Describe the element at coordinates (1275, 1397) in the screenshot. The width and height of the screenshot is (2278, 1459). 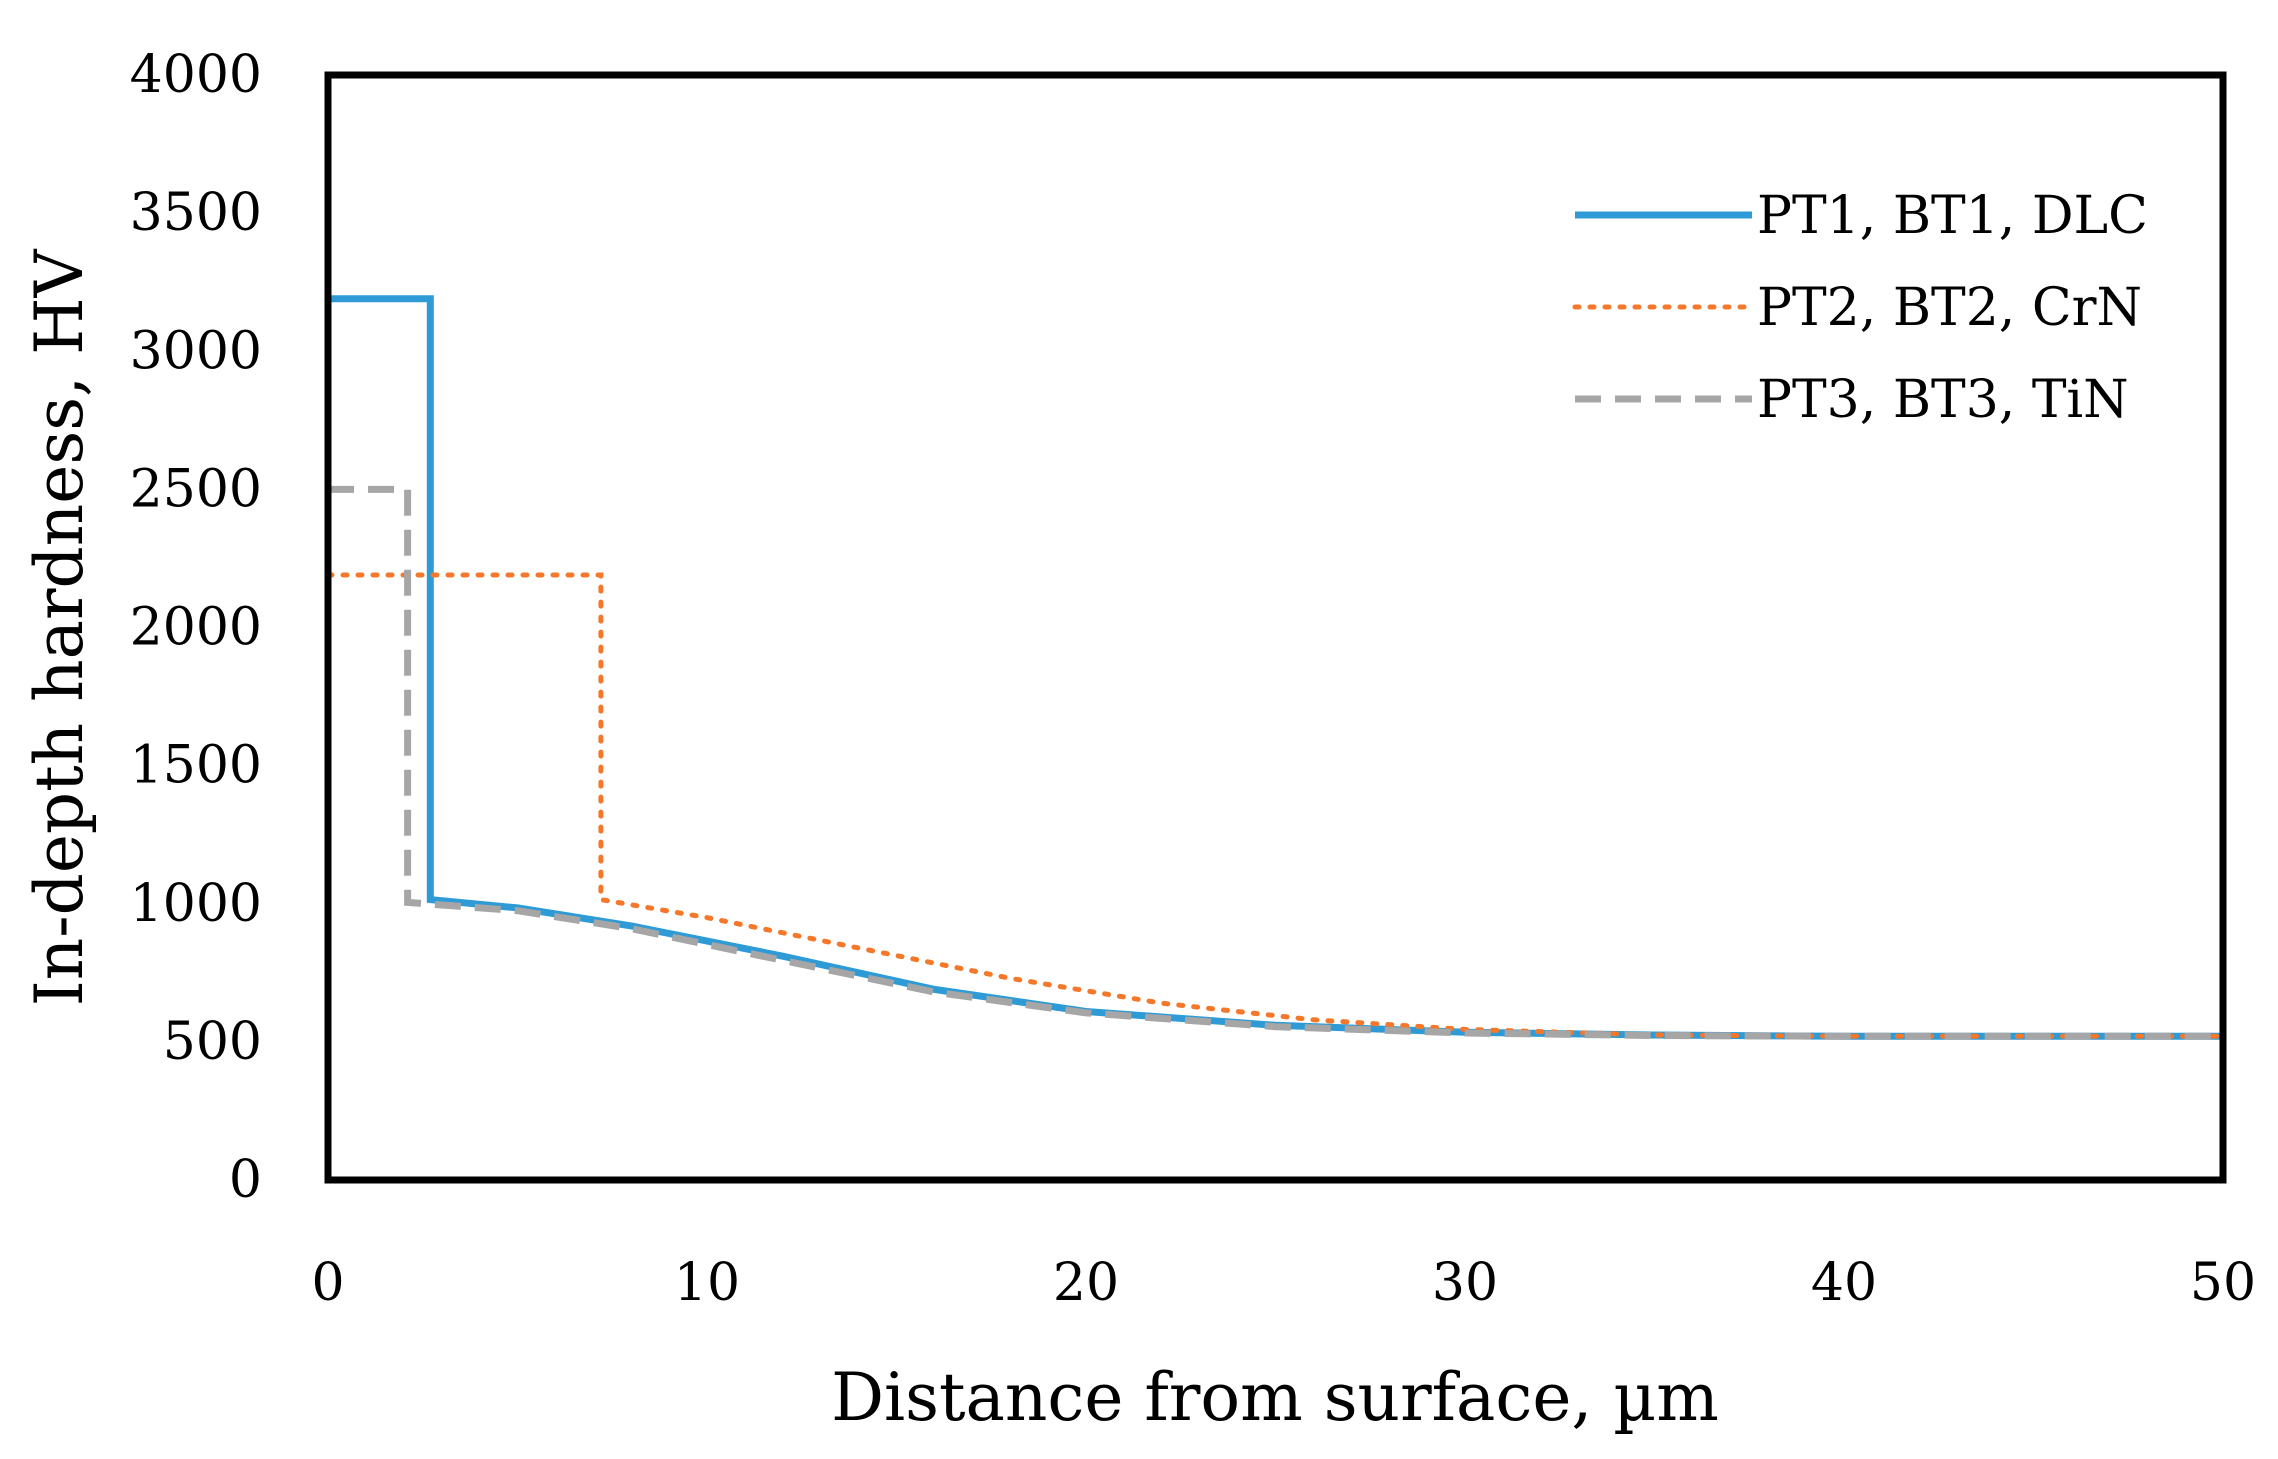
I see `x-axis-title: Distance from surface, µm` at that location.